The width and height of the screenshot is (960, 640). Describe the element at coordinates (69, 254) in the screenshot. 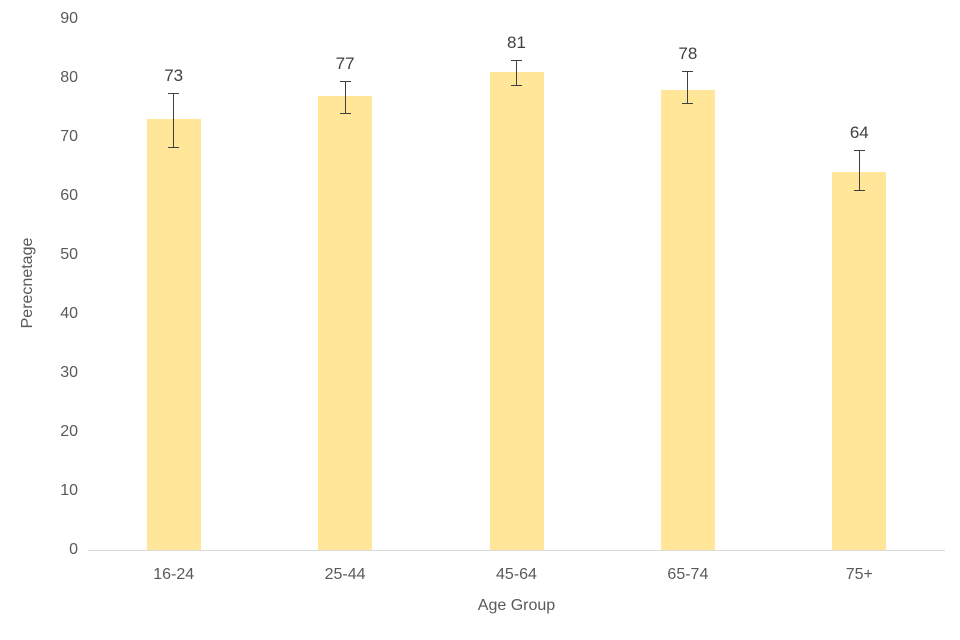

I see `y-tick-label: 50` at that location.